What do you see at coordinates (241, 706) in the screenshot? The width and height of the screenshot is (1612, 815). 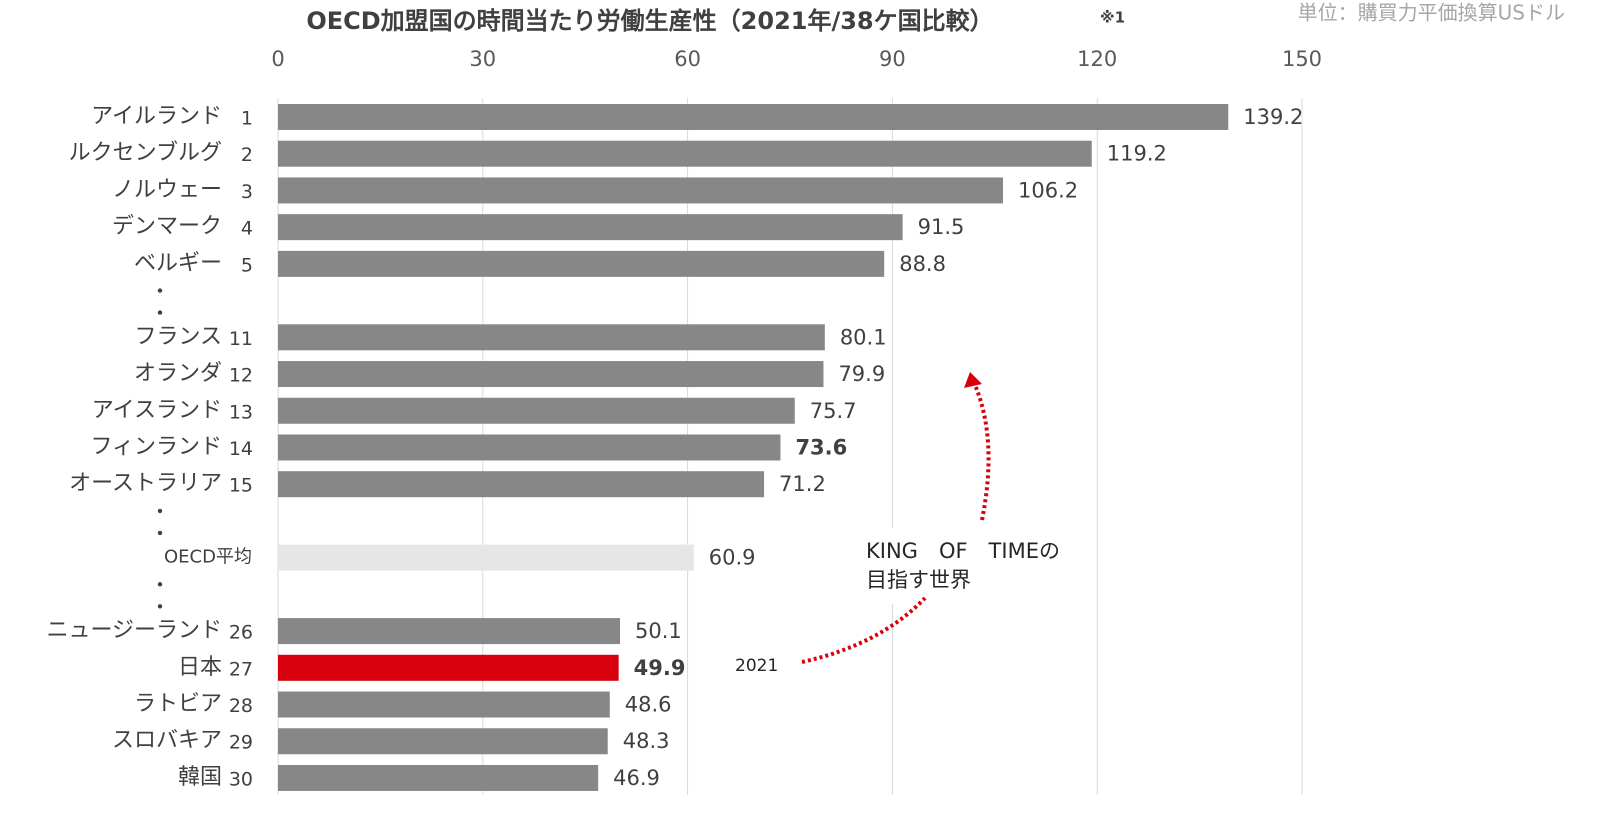 I see `rank-label: 28` at bounding box center [241, 706].